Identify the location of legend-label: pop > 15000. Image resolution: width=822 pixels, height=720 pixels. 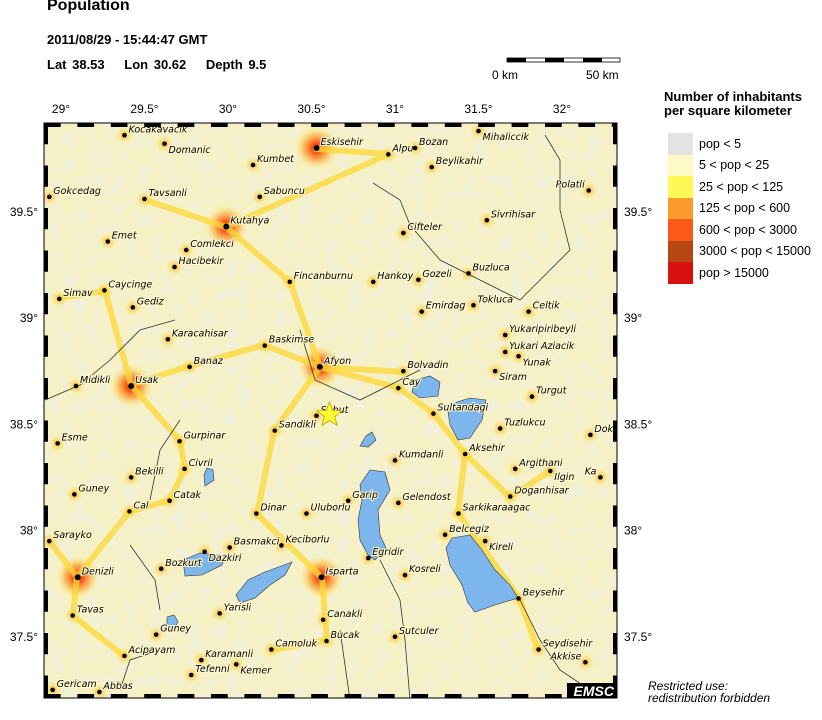
(734, 272).